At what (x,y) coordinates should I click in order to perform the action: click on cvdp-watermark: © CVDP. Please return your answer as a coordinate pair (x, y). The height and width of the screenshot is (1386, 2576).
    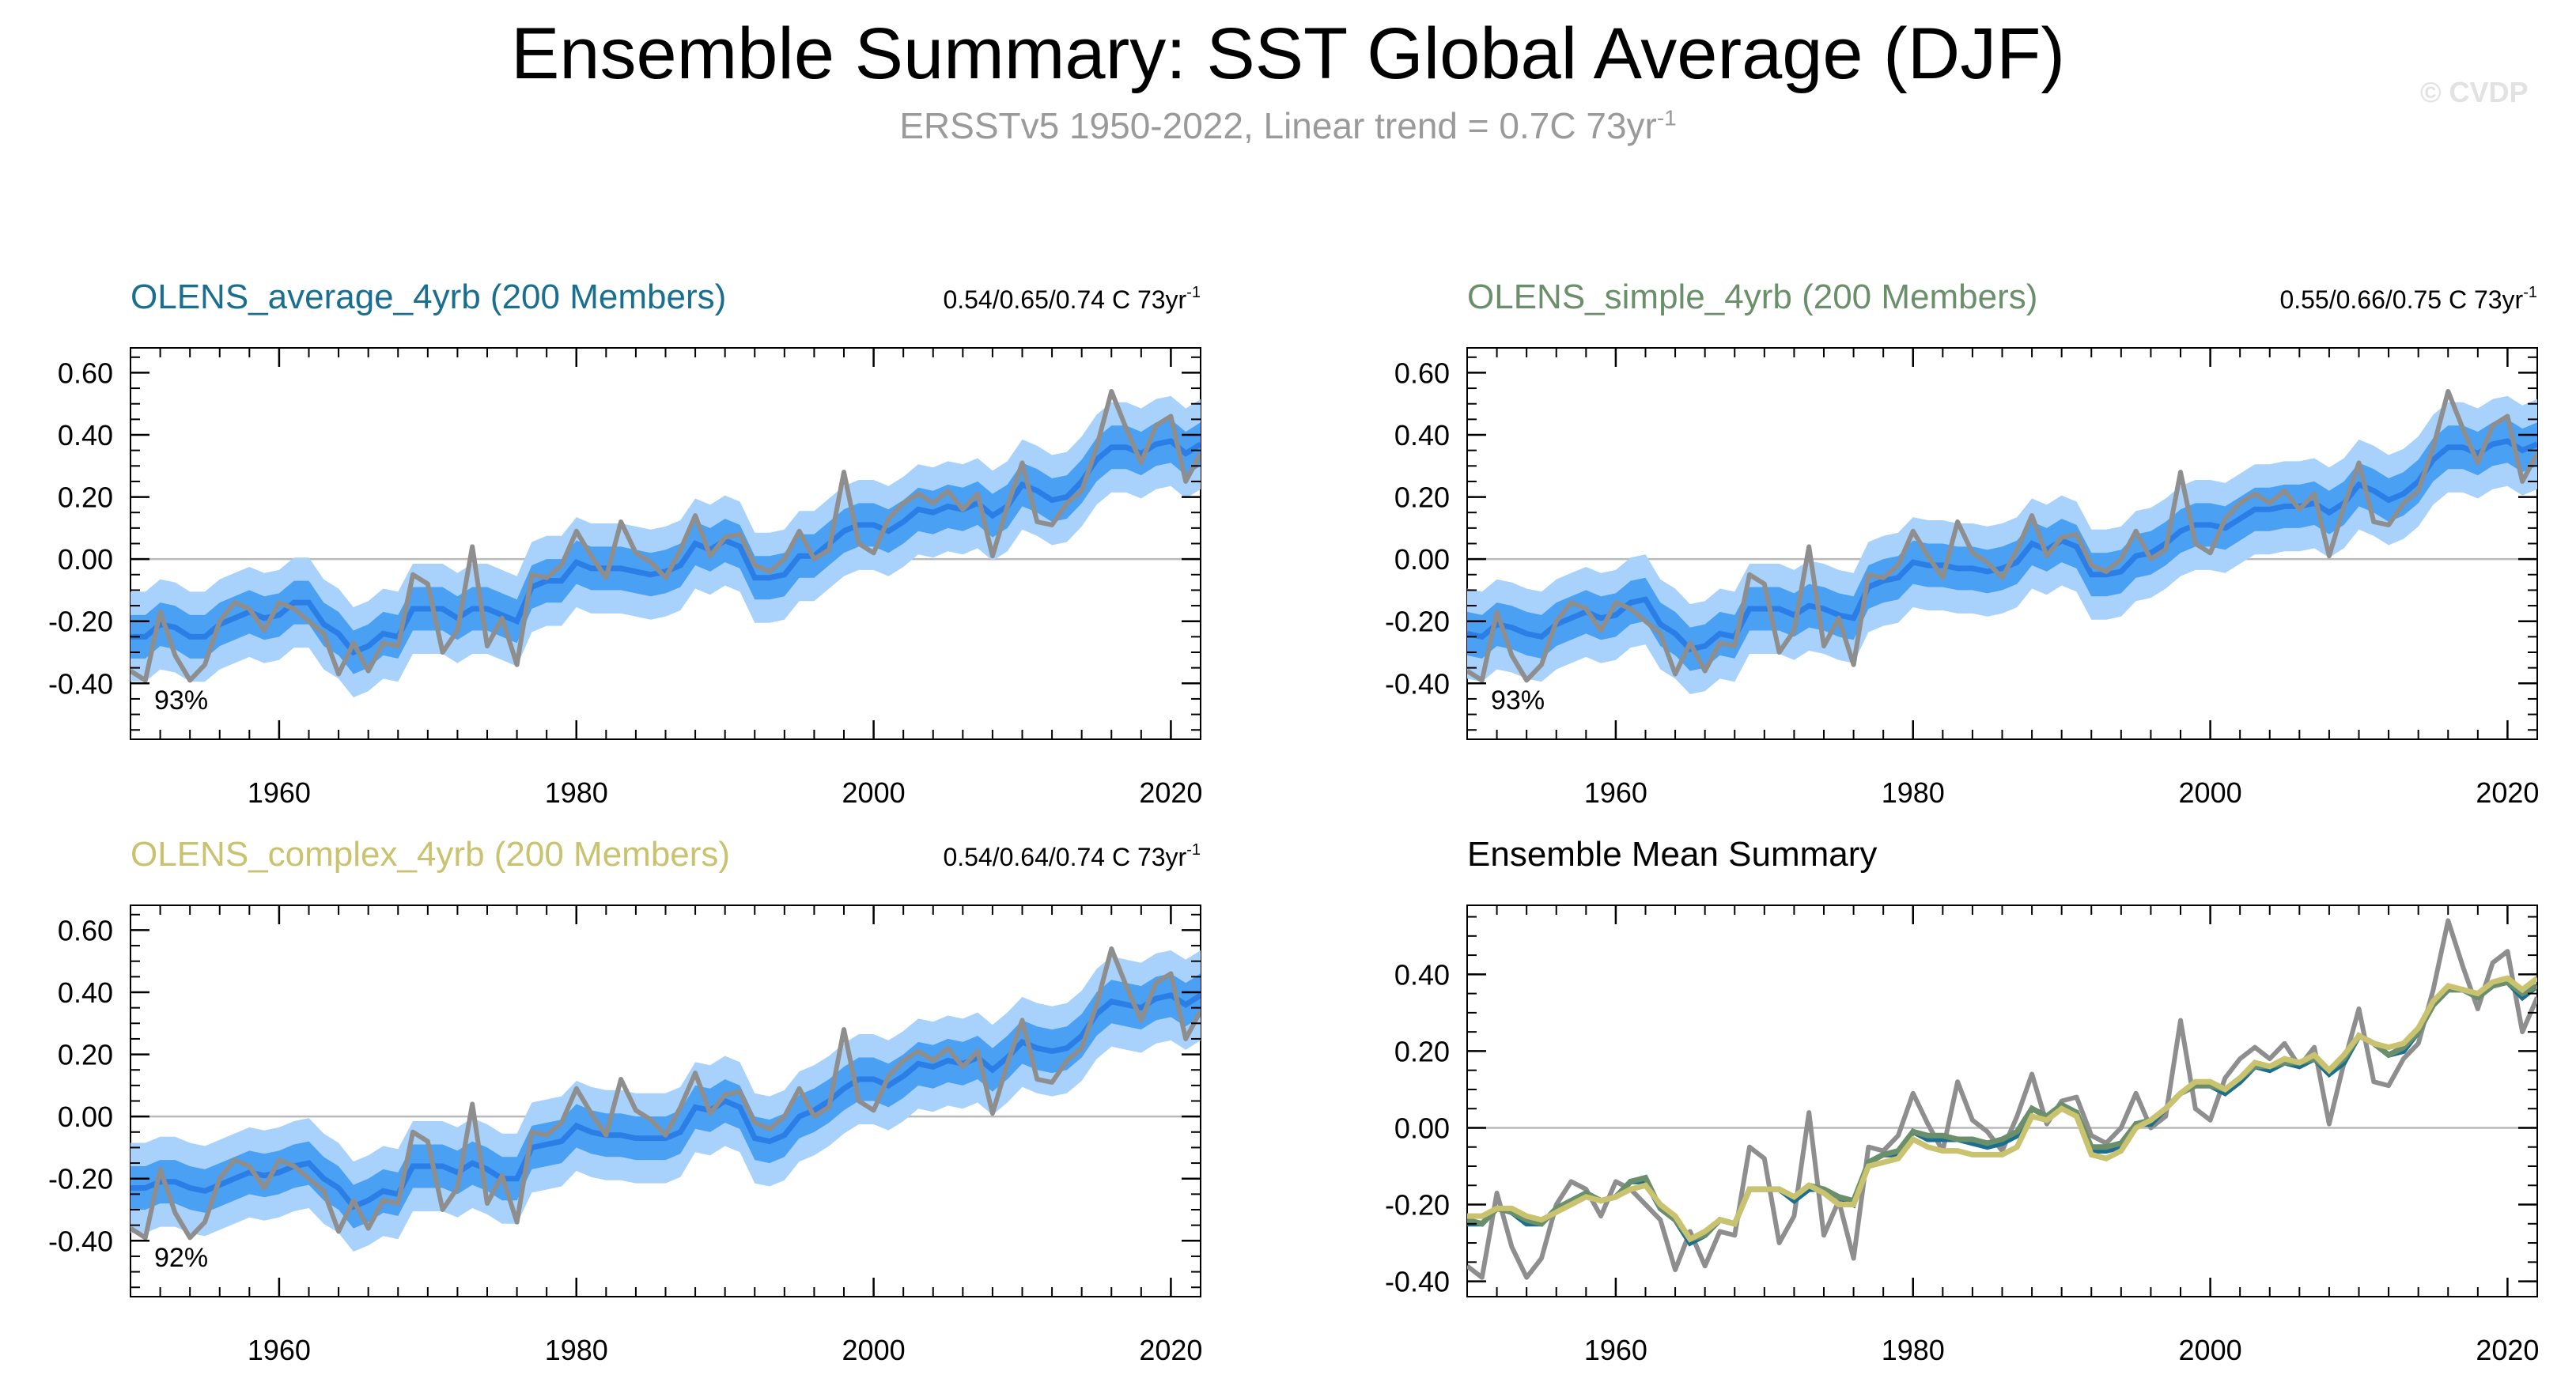
    Looking at the image, I should click on (2474, 92).